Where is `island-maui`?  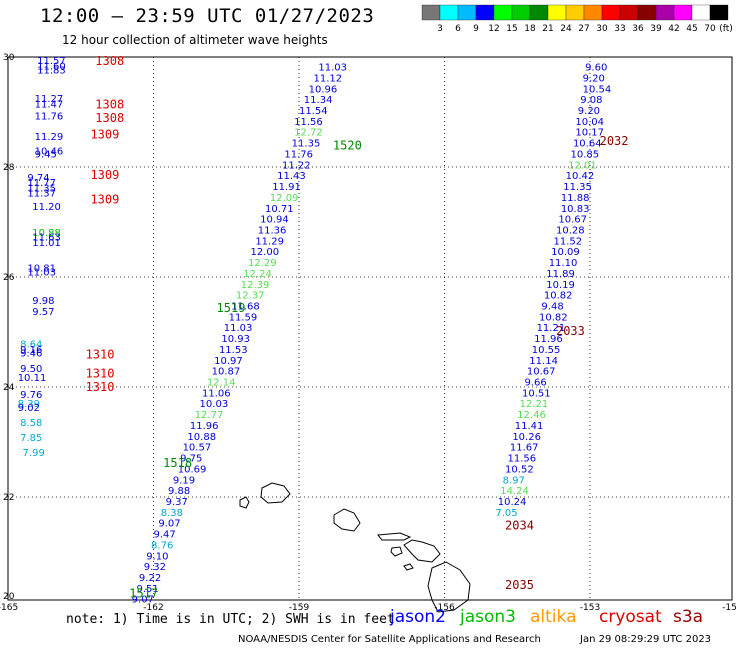 island-maui is located at coordinates (422, 551).